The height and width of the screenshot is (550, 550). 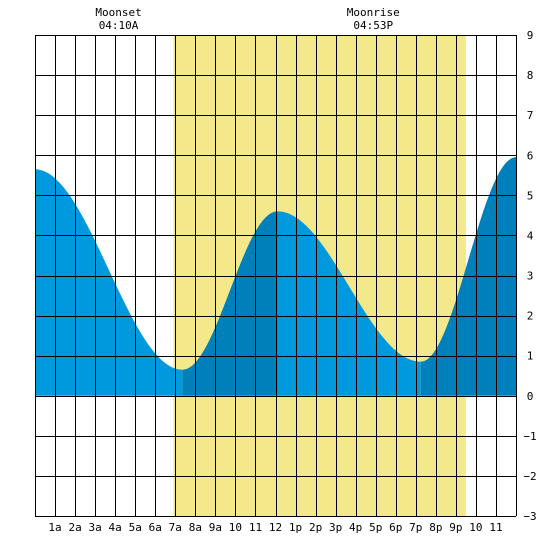 I want to click on x-tick-label: 6p, so click(x=395, y=527).